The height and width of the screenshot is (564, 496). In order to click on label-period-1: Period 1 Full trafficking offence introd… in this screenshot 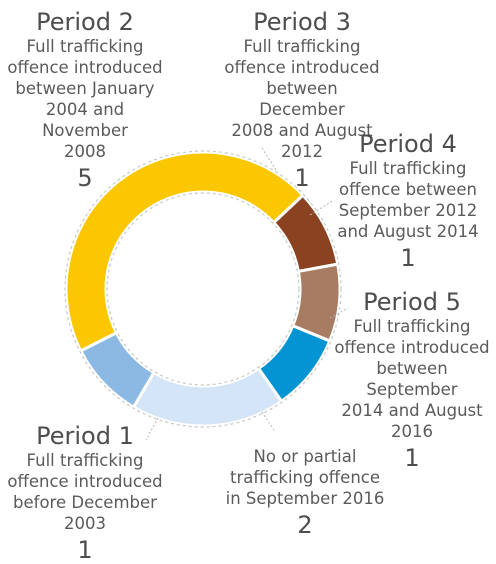, I will do `click(85, 493)`.